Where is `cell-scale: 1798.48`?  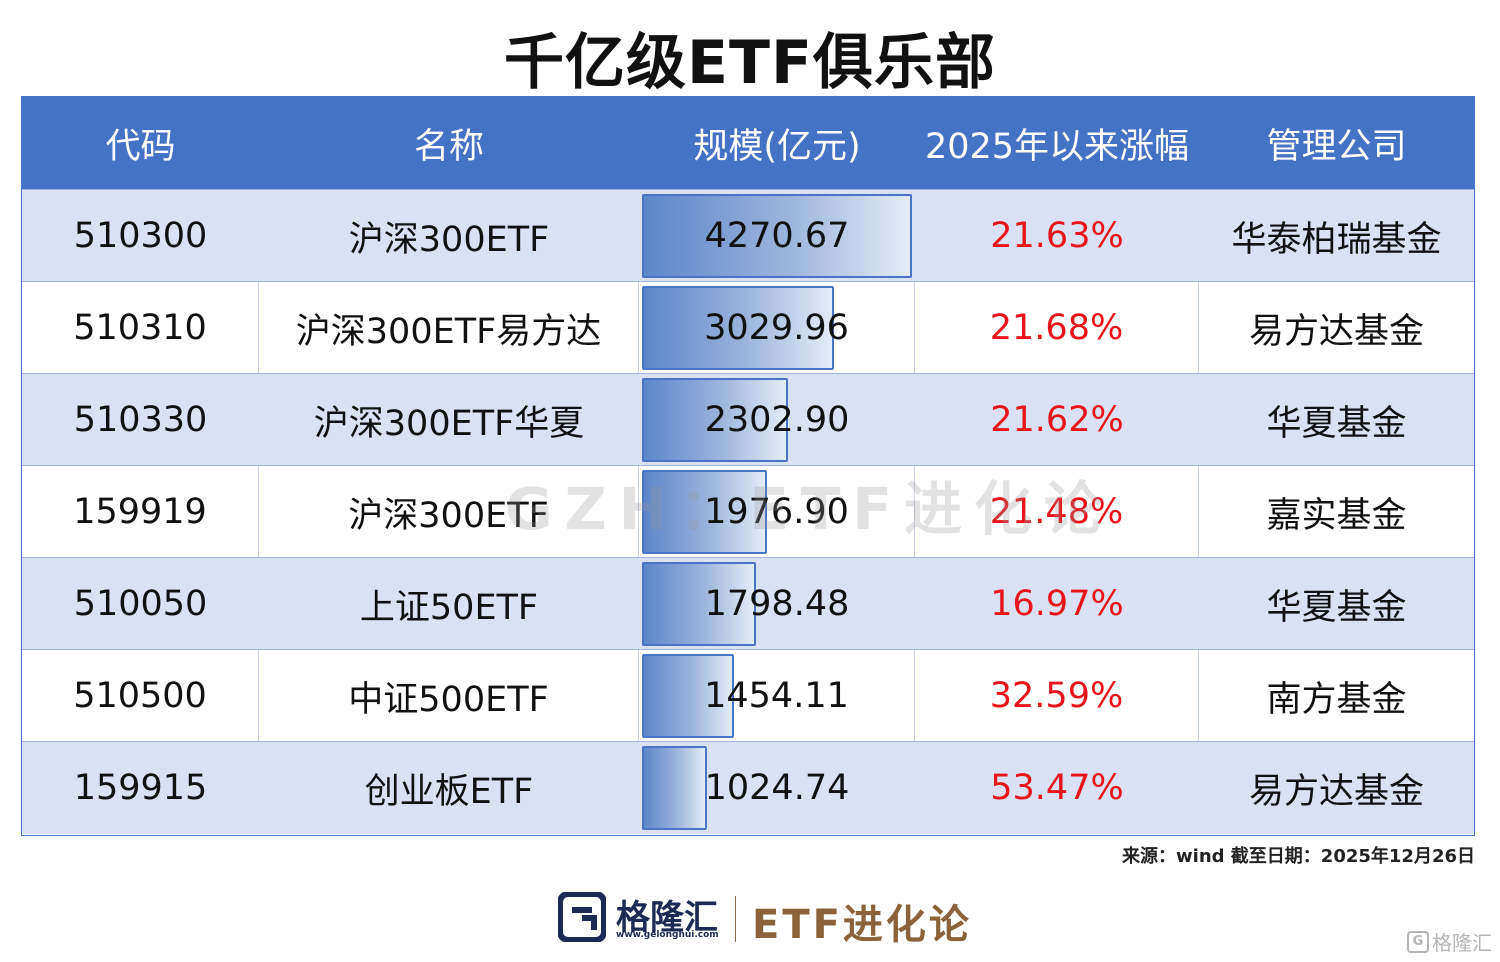 cell-scale: 1798.48 is located at coordinates (777, 604).